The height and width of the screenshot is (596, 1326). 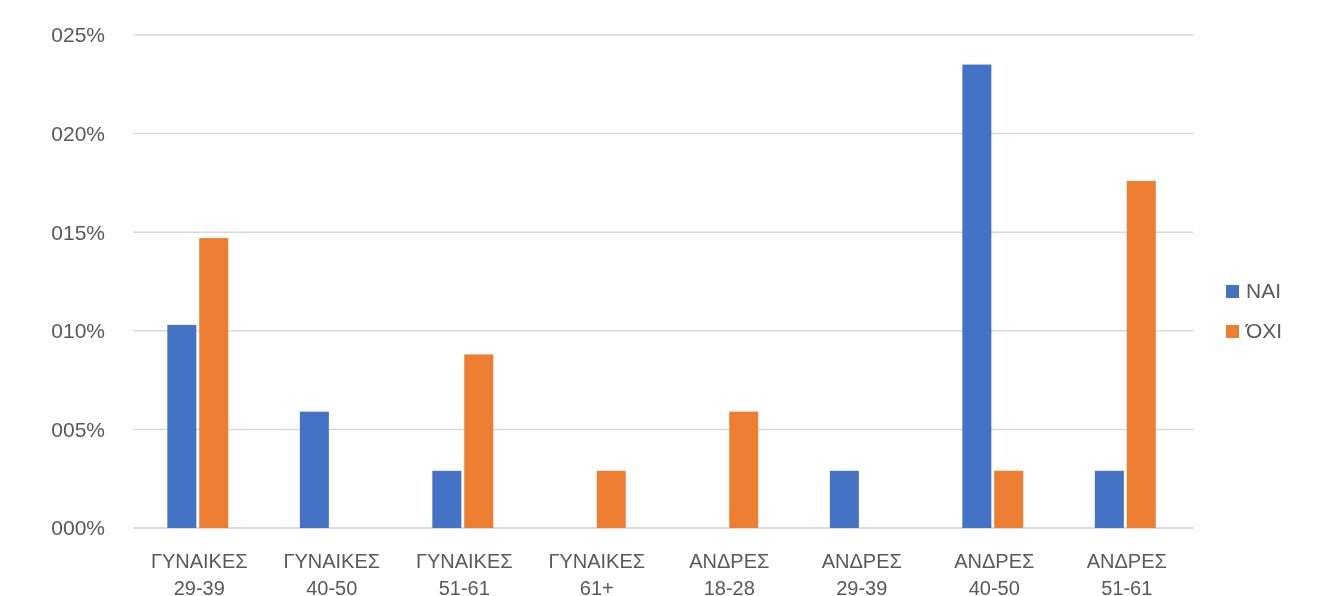 What do you see at coordinates (78, 528) in the screenshot?
I see `y-tick-label: 000%` at bounding box center [78, 528].